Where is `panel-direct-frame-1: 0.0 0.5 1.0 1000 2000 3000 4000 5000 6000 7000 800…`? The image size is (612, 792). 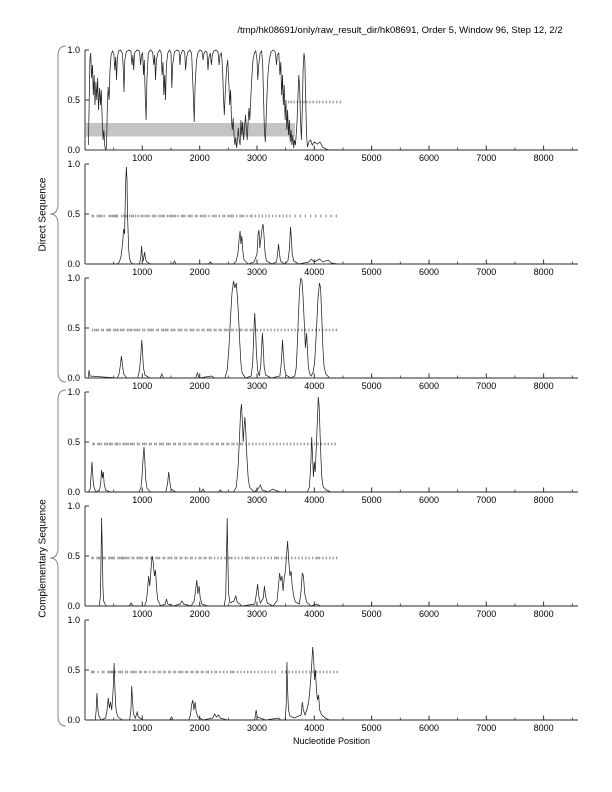 panel-direct-frame-1: 0.0 0.5 1.0 1000 2000 3000 4000 5000 6000 7000 800… is located at coordinates (322, 104).